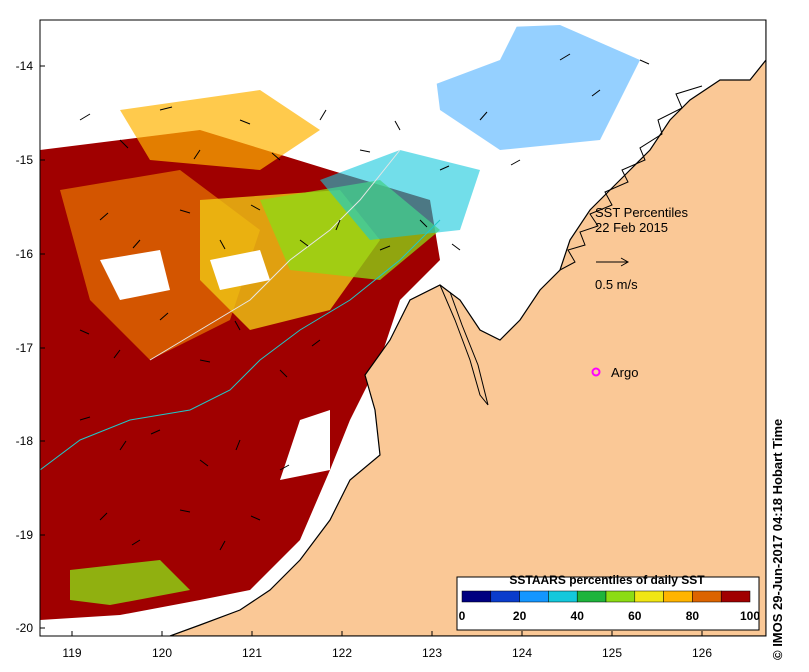 The width and height of the screenshot is (809, 672). Describe the element at coordinates (342, 653) in the screenshot. I see `lon-tick-label: 122` at that location.